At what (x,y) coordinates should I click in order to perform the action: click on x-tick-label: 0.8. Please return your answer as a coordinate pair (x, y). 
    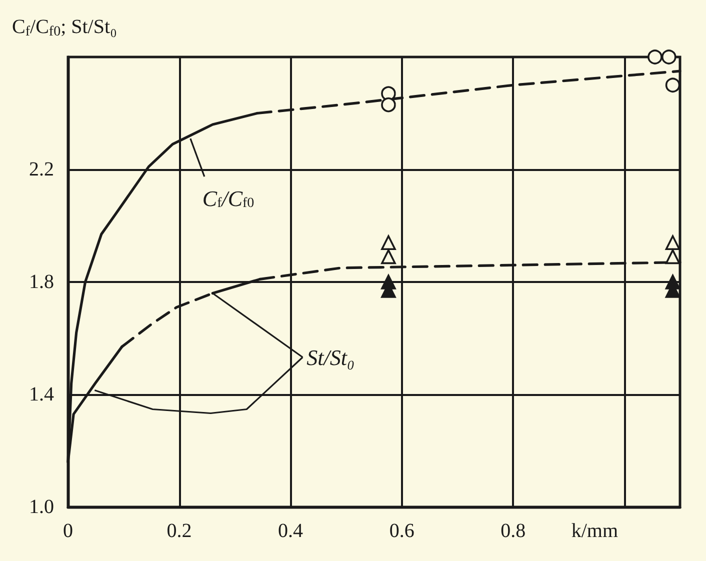
    Looking at the image, I should click on (513, 531).